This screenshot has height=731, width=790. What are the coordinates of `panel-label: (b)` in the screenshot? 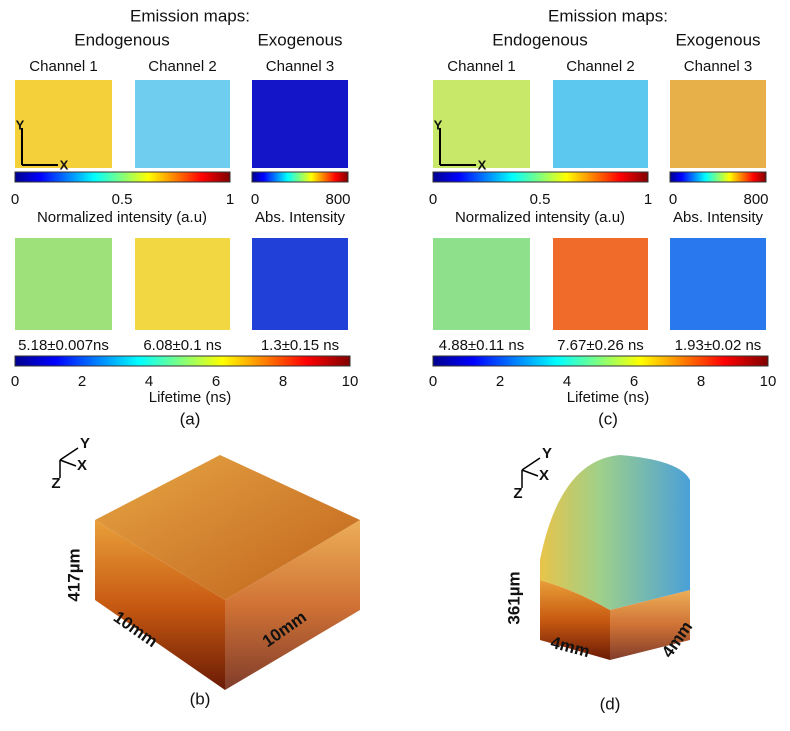 It's located at (200, 698).